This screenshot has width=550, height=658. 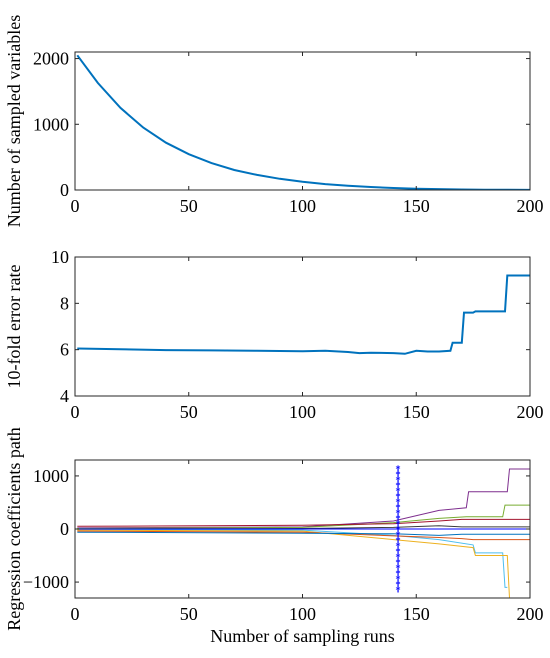 I want to click on y-tick-label: 2000, so click(x=51, y=59).